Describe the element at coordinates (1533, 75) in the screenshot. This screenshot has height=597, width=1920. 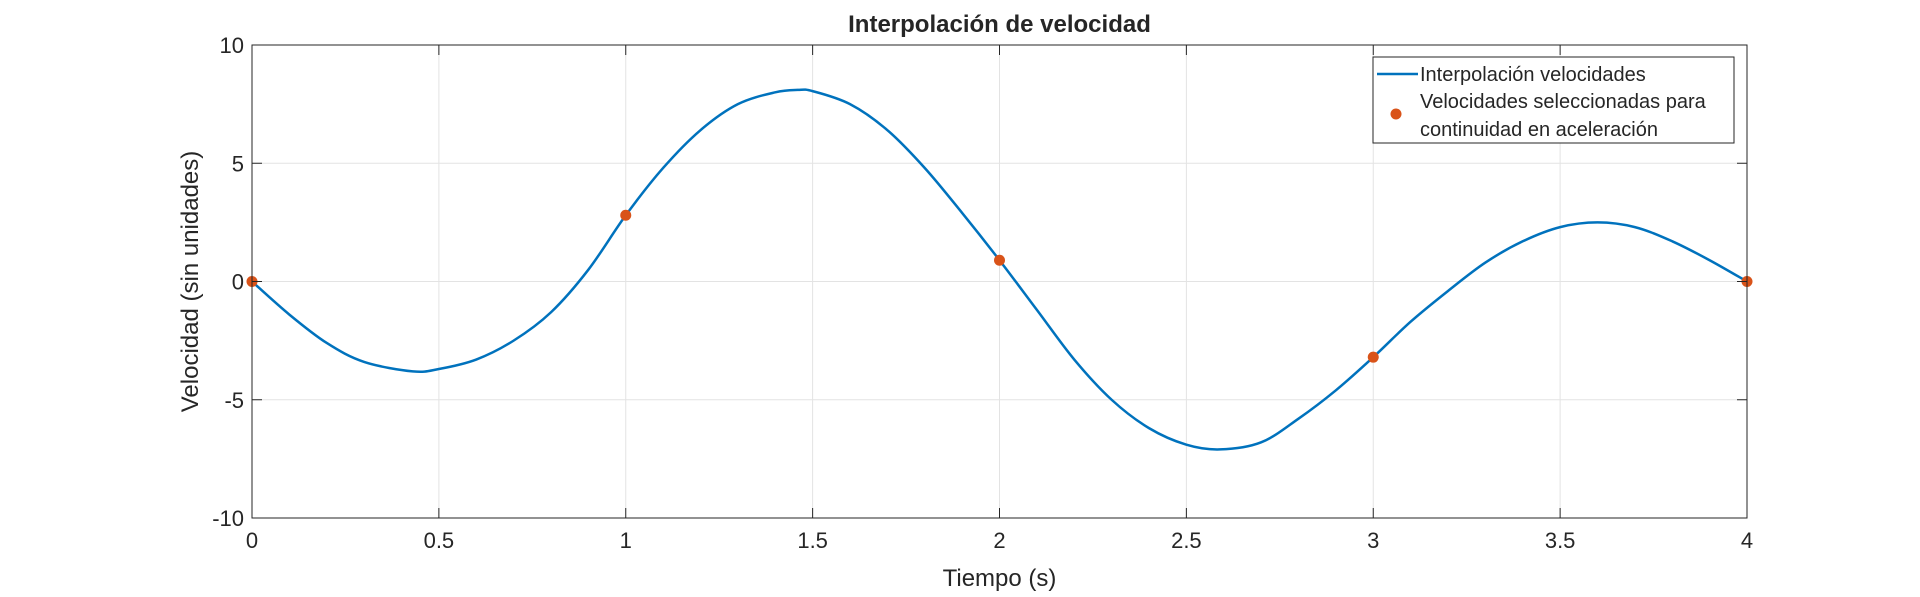
I see `legend-entry-interpolation: Interpolación velocidades` at that location.